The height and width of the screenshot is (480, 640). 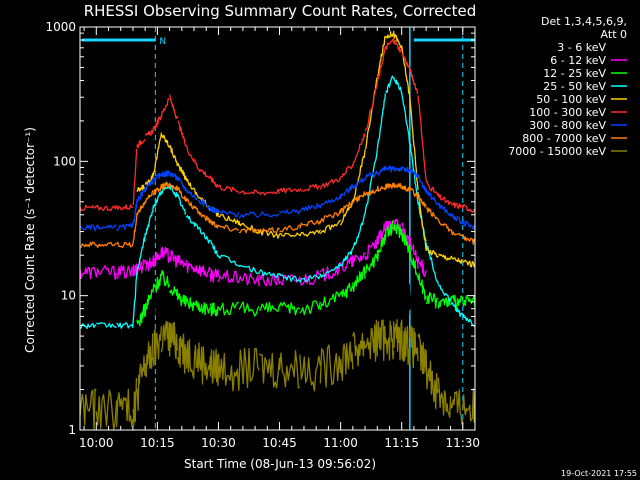 What do you see at coordinates (279, 443) in the screenshot?
I see `x-tick-label: 10:45` at bounding box center [279, 443].